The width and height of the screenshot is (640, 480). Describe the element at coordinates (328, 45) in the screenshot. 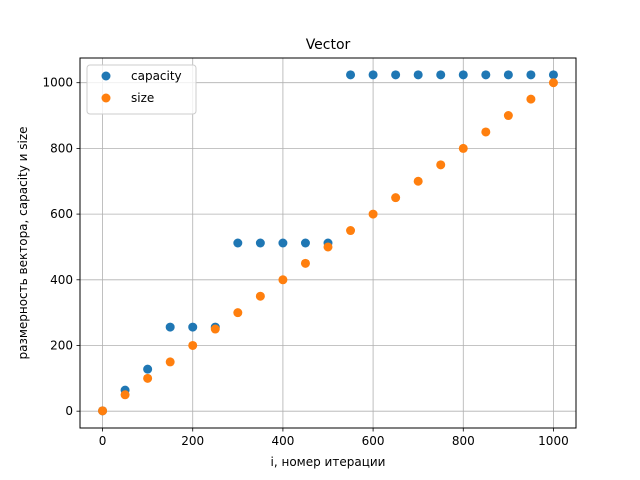

I see `chart-title: Vector` at that location.